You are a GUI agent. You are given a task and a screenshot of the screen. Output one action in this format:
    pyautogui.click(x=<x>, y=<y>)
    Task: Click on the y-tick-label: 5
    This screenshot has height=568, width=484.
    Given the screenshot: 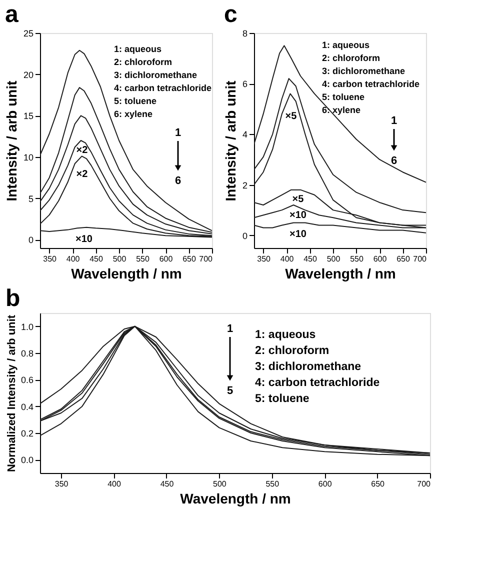 What is the action you would take?
    pyautogui.click(x=31, y=199)
    